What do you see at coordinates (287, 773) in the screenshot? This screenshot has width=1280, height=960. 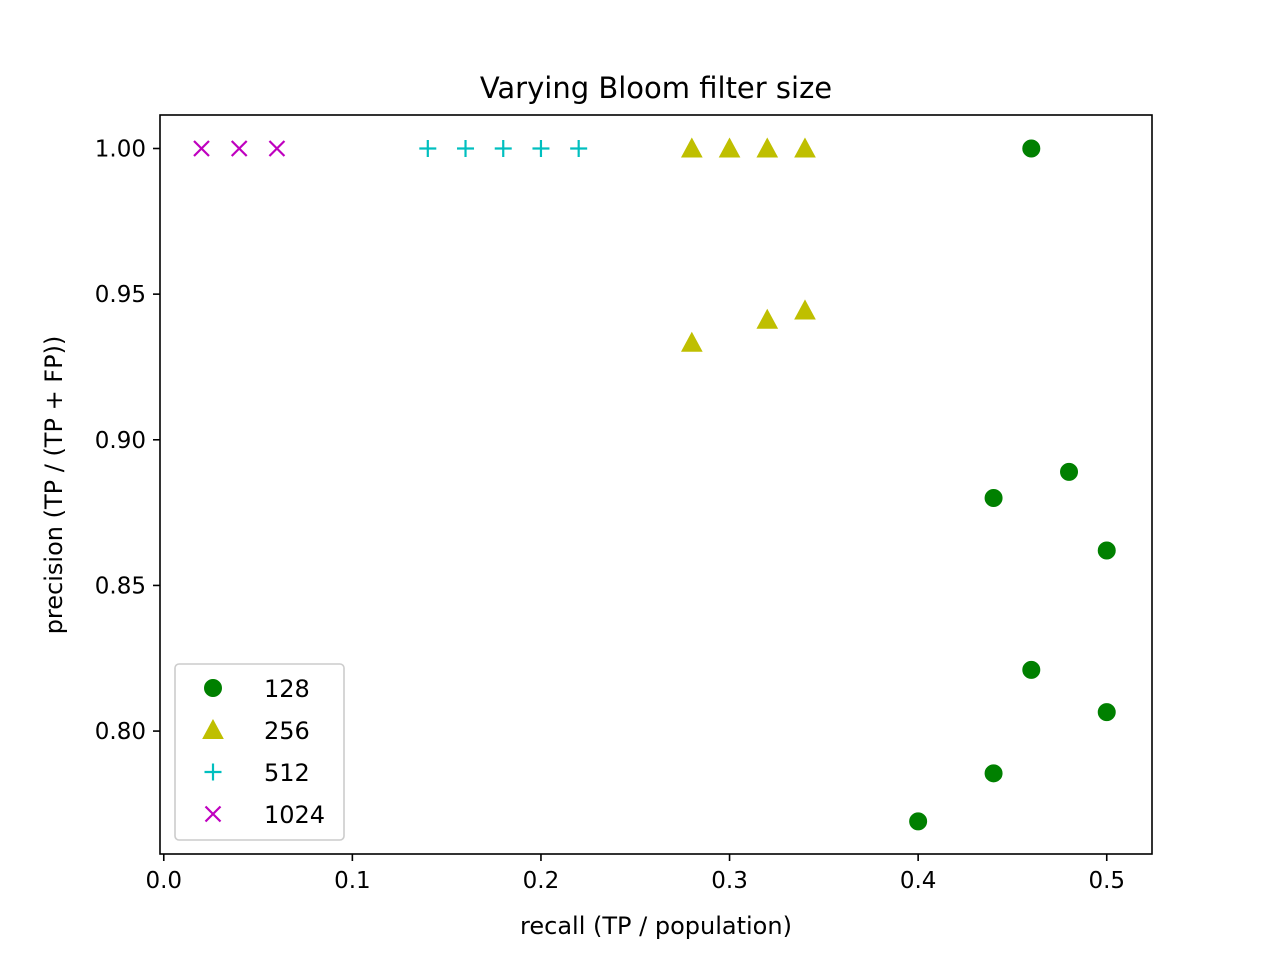 I see `legend-label: 512` at bounding box center [287, 773].